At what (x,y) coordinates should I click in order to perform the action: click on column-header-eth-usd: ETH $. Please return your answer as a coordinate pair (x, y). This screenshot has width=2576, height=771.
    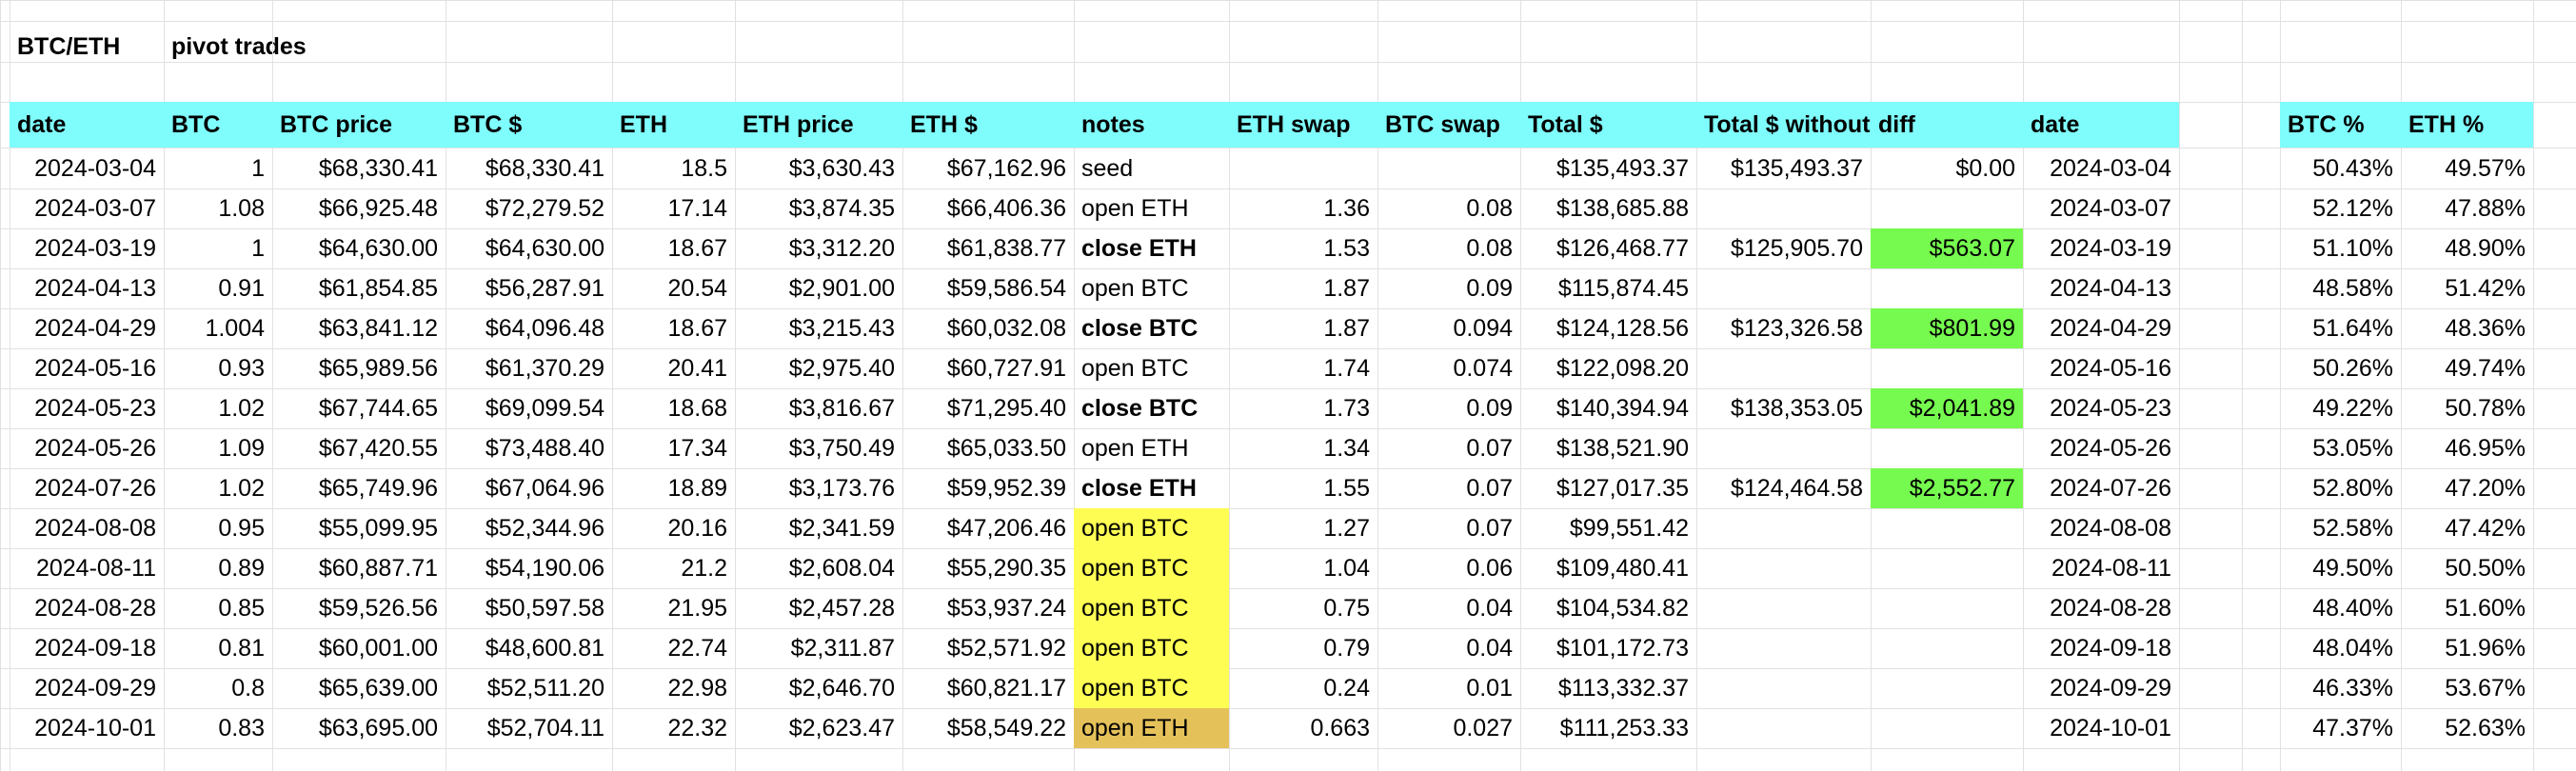
    Looking at the image, I should click on (944, 125).